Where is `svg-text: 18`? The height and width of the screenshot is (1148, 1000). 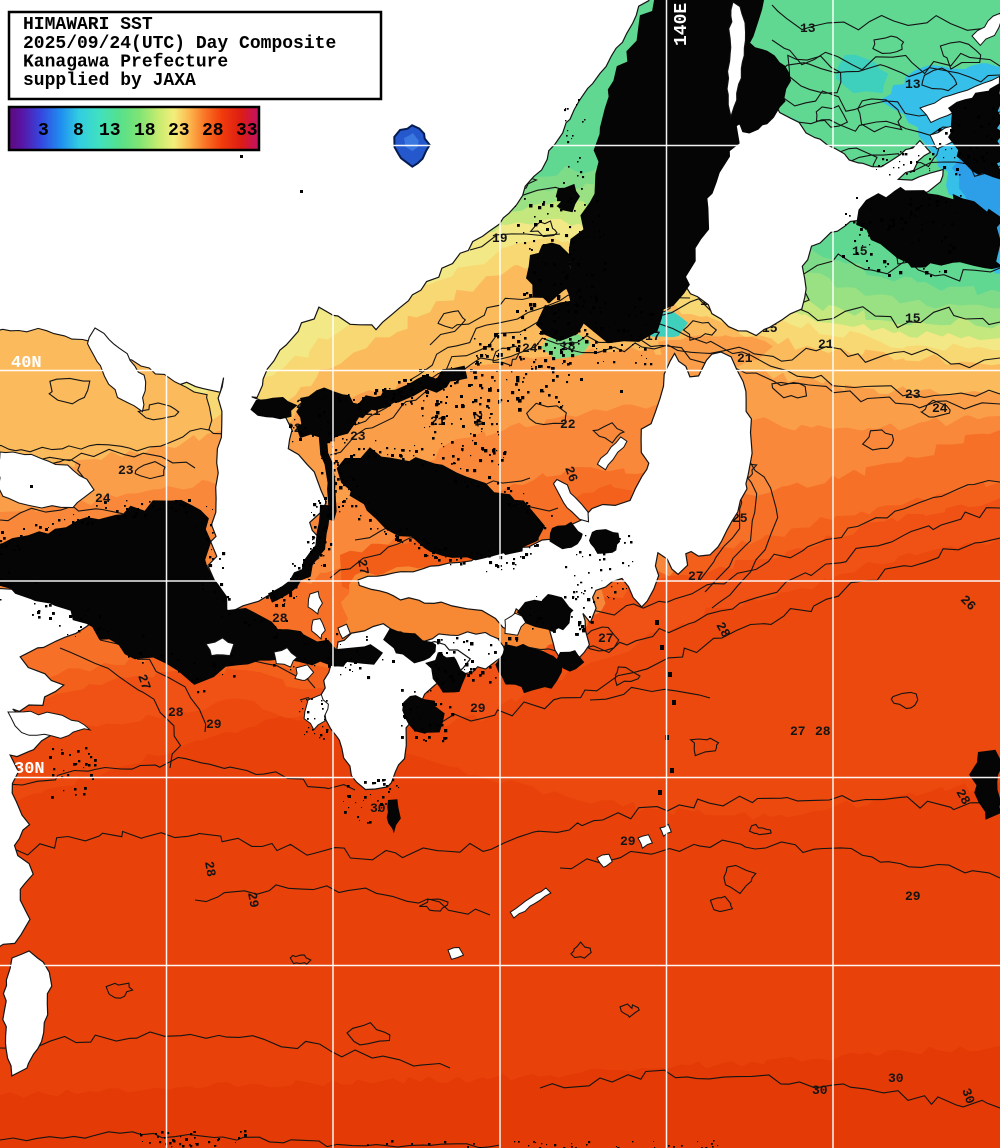
svg-text: 18 is located at coordinates (145, 131).